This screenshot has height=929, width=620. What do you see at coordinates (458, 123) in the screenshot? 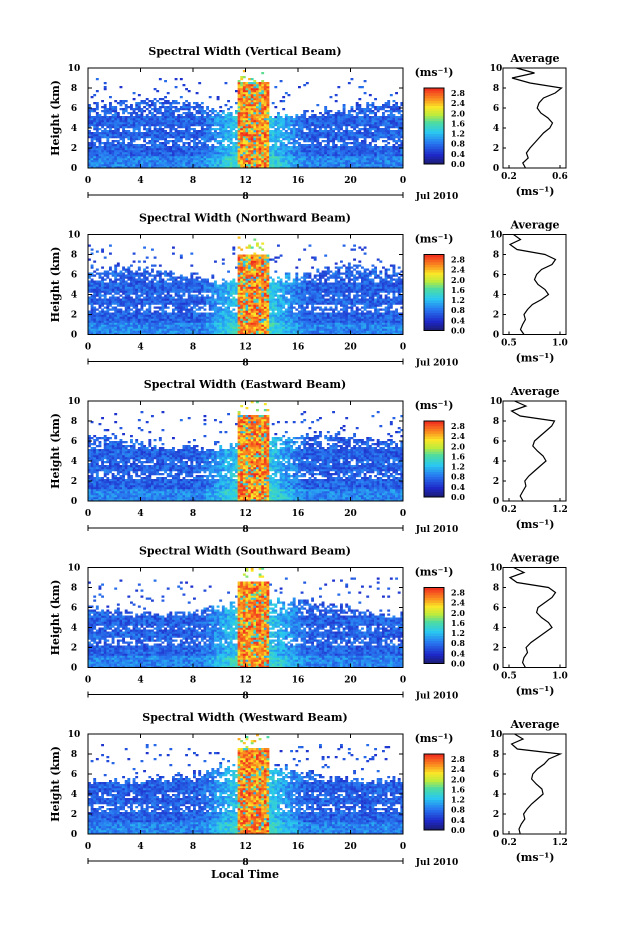
I see `colorbar-tick-label: 1.6` at bounding box center [458, 123].